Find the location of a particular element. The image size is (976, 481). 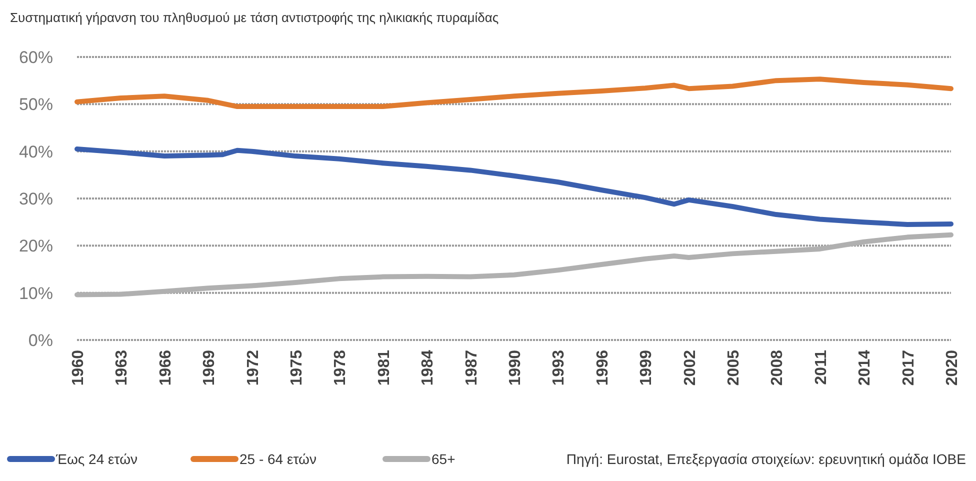

text: Πηγή: Eurostat, Επεξεργασία στοιχείων: ερευνητική ομάδα ΙΟΒΕ is located at coordinates (766, 459).